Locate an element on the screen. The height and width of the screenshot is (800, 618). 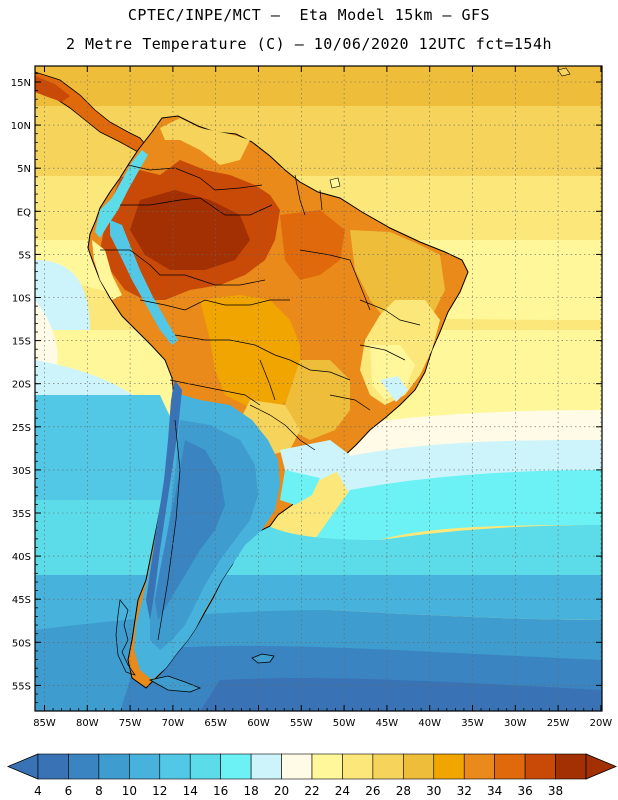
colorbar-label: 16 is located at coordinates (220, 791).